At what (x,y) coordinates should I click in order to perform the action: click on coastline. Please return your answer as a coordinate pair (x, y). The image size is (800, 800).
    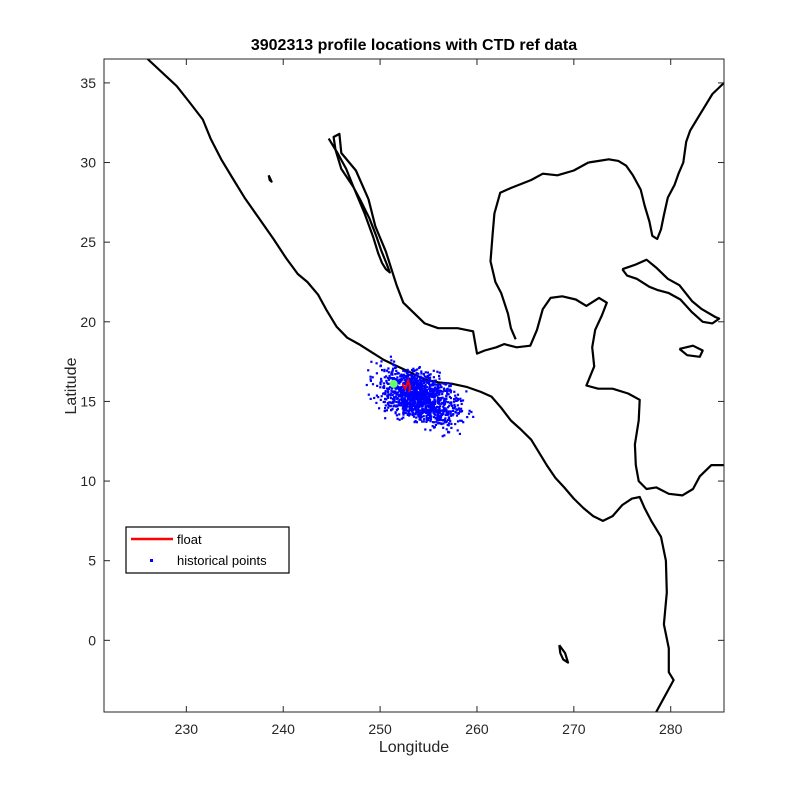
    Looking at the image, I should click on (656, 161).